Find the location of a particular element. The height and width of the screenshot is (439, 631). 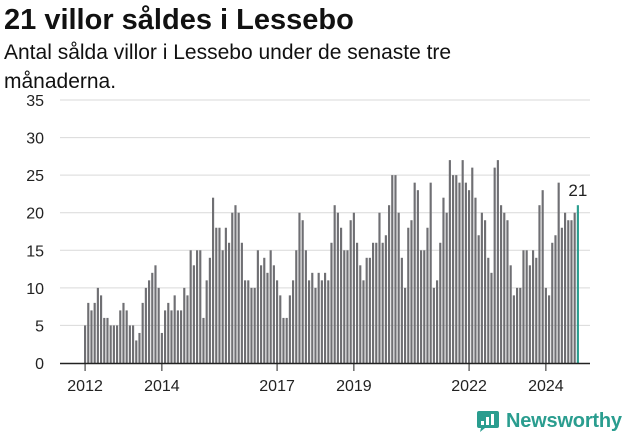

chart-title: 21 villor såldes i Lessebo is located at coordinates (179, 20).